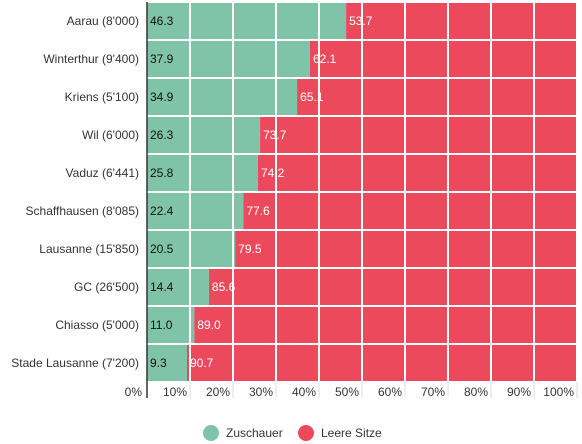 This screenshot has height=444, width=582. What do you see at coordinates (347, 392) in the screenshot?
I see `x-tick-label: 50%` at bounding box center [347, 392].